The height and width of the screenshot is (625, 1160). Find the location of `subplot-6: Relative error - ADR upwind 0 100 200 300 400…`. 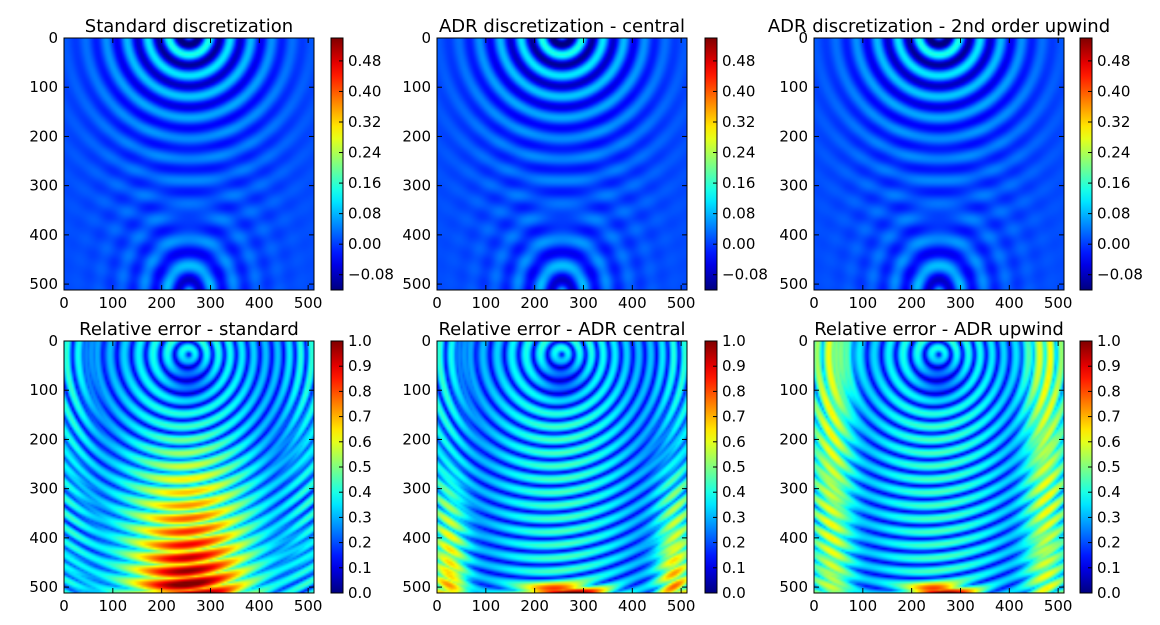

subplot-6: Relative error - ADR upwind 0 100 200 300 400… is located at coordinates (950, 467).